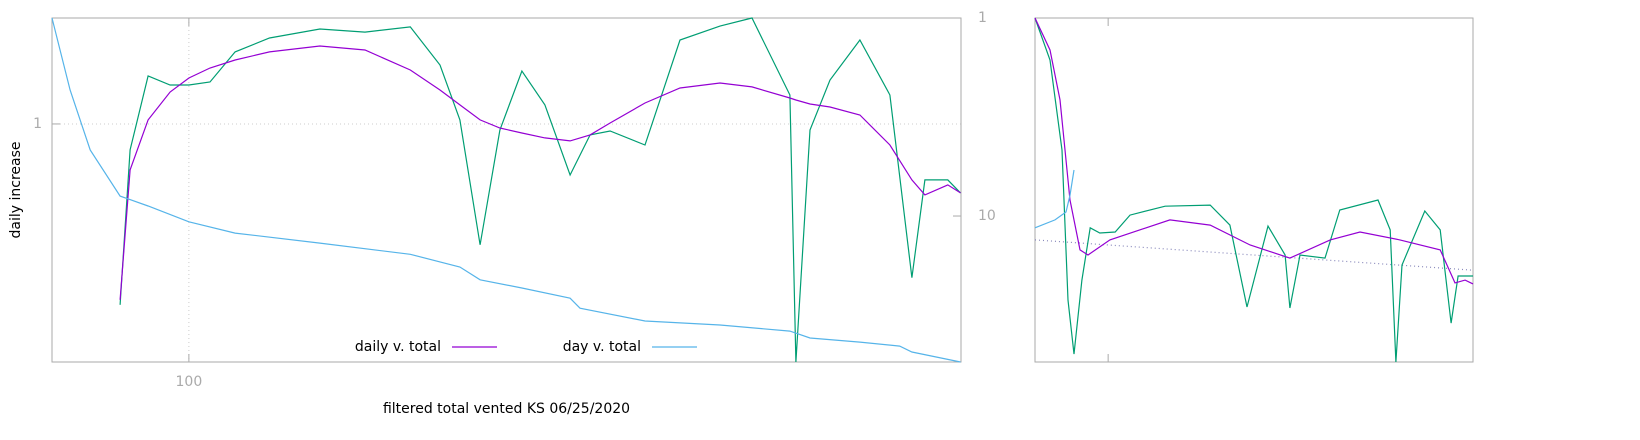  Describe the element at coordinates (987, 216) in the screenshot. I see `y2-tick-label: 10` at that location.